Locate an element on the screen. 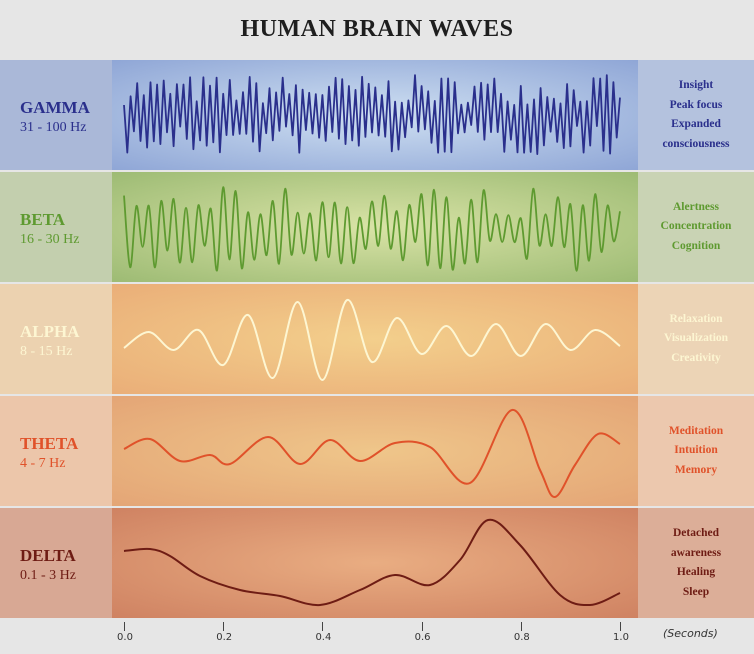  alpha-effects: Relaxation Visualization Creativity is located at coordinates (696, 339).